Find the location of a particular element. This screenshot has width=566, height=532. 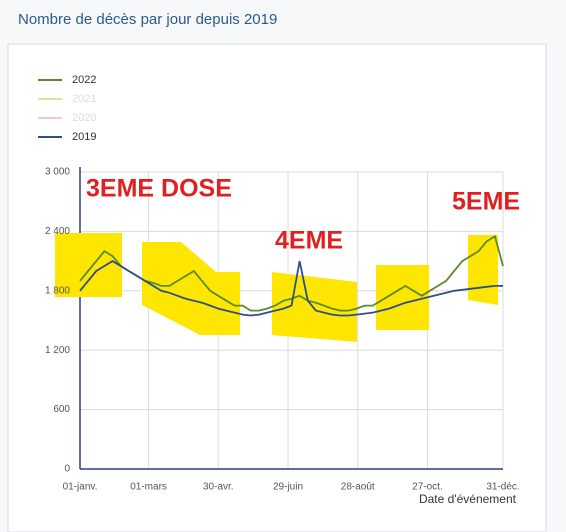

x-tick-label: 27-oct. is located at coordinates (427, 487).